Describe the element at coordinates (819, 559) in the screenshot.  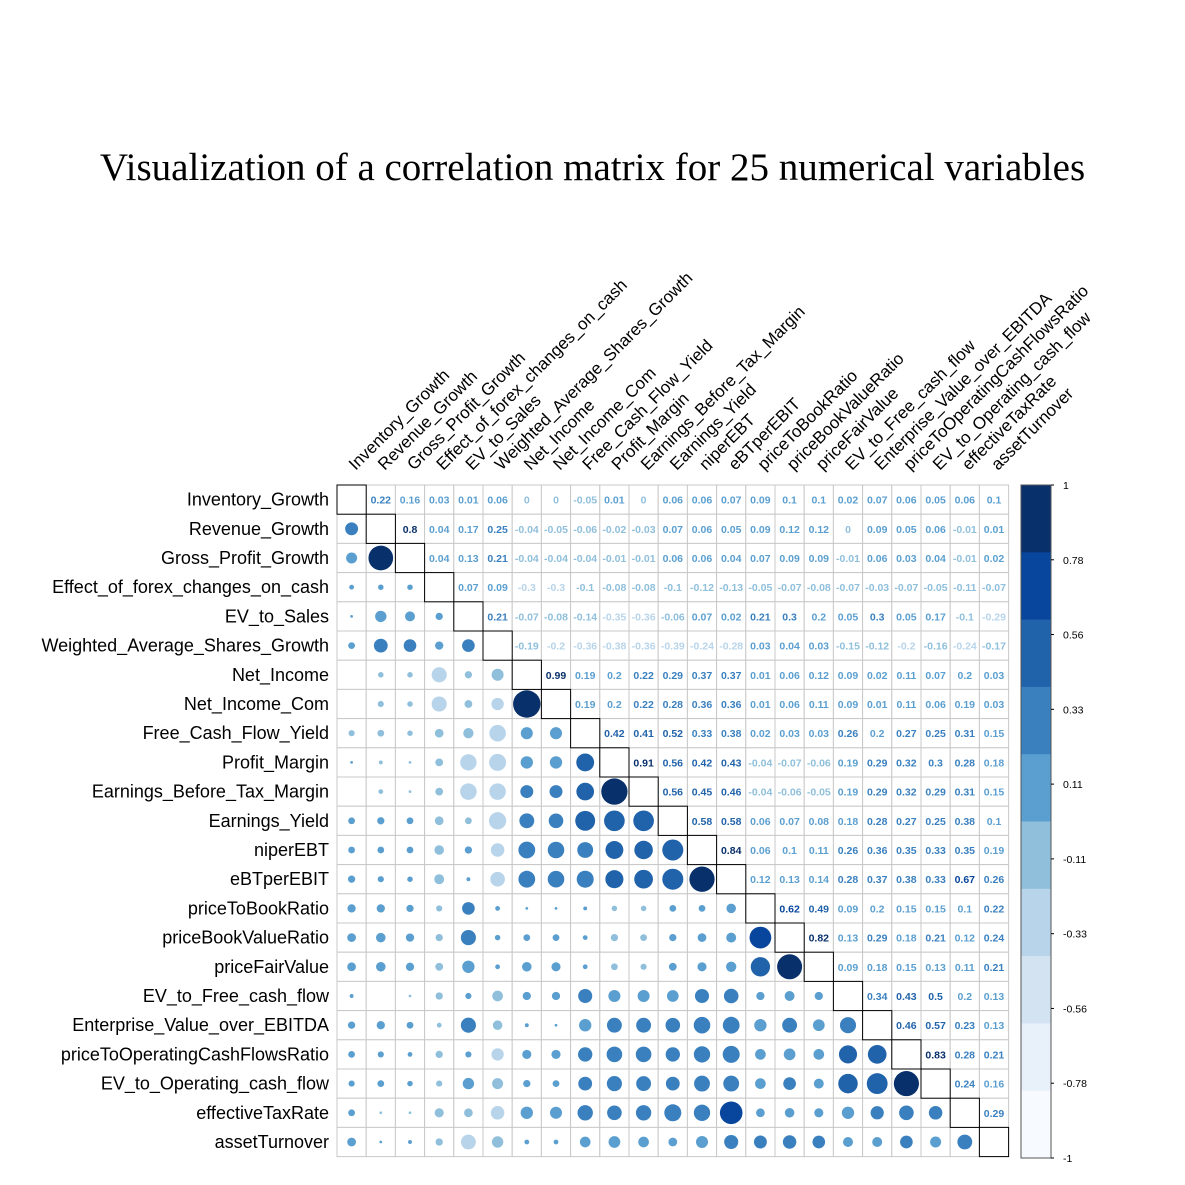
I see `correlation-value: 0.09` at that location.